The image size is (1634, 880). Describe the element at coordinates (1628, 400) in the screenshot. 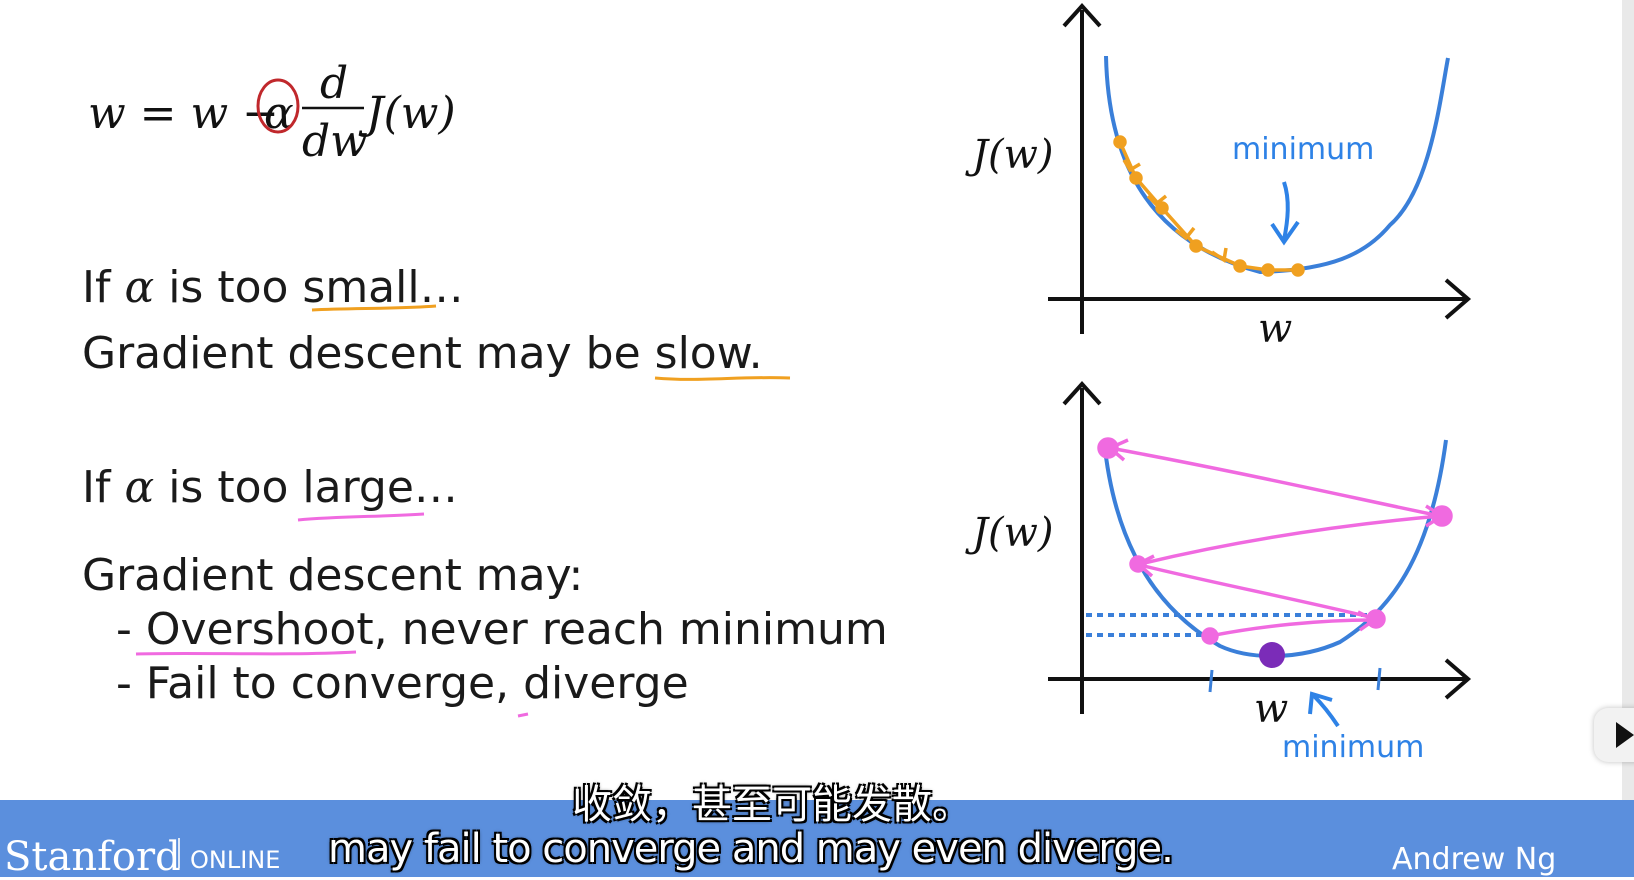

I see `player-edge-strip` at that location.